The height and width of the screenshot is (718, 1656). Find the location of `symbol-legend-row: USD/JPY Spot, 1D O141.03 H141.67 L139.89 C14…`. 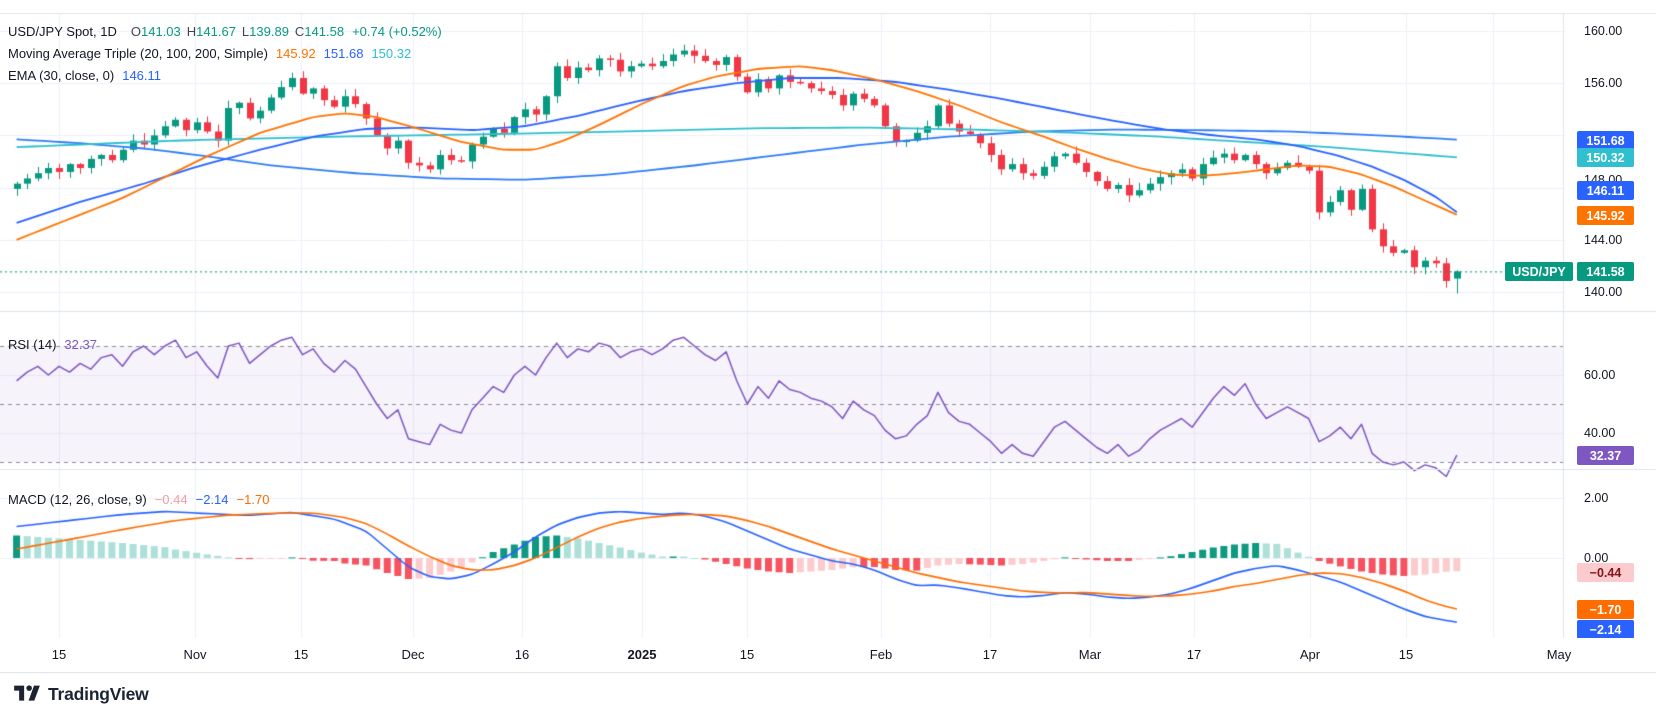

symbol-legend-row: USD/JPY Spot, 1D O141.03 H141.67 L139.89 C14… is located at coordinates (225, 31).